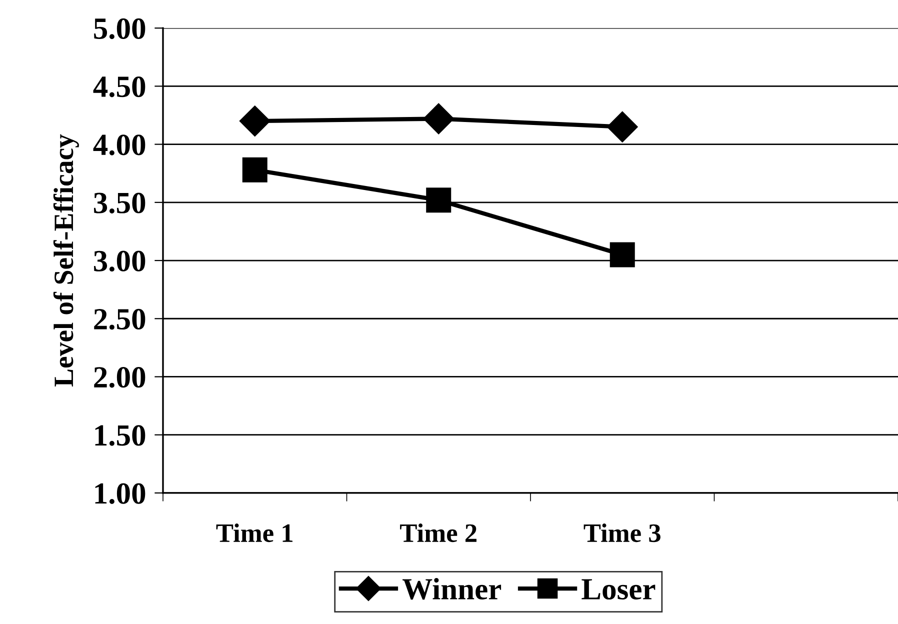 This screenshot has height=624, width=898. Describe the element at coordinates (619, 589) in the screenshot. I see `legend-label: Loser` at that location.